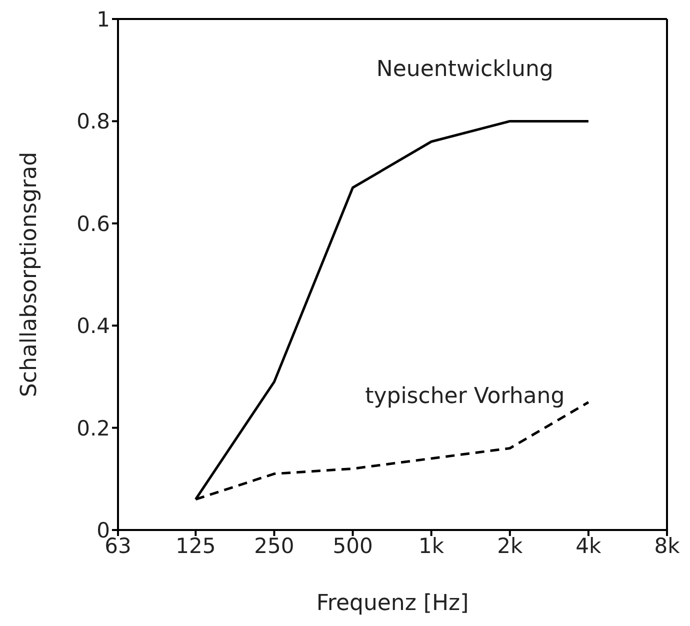  What do you see at coordinates (93, 326) in the screenshot?
I see `y-tick-label: 0.4` at bounding box center [93, 326].